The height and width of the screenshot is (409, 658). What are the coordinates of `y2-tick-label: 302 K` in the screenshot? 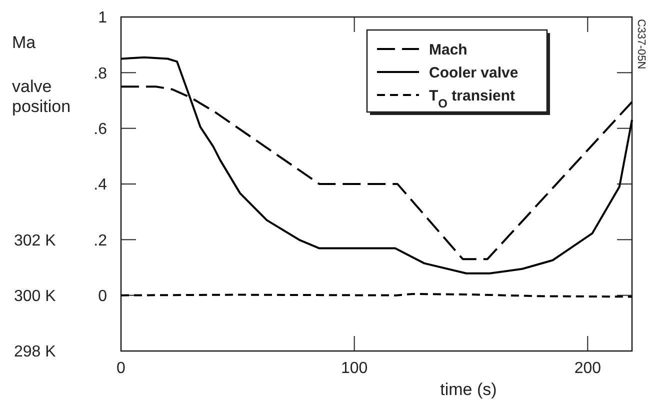 It's located at (35, 241).